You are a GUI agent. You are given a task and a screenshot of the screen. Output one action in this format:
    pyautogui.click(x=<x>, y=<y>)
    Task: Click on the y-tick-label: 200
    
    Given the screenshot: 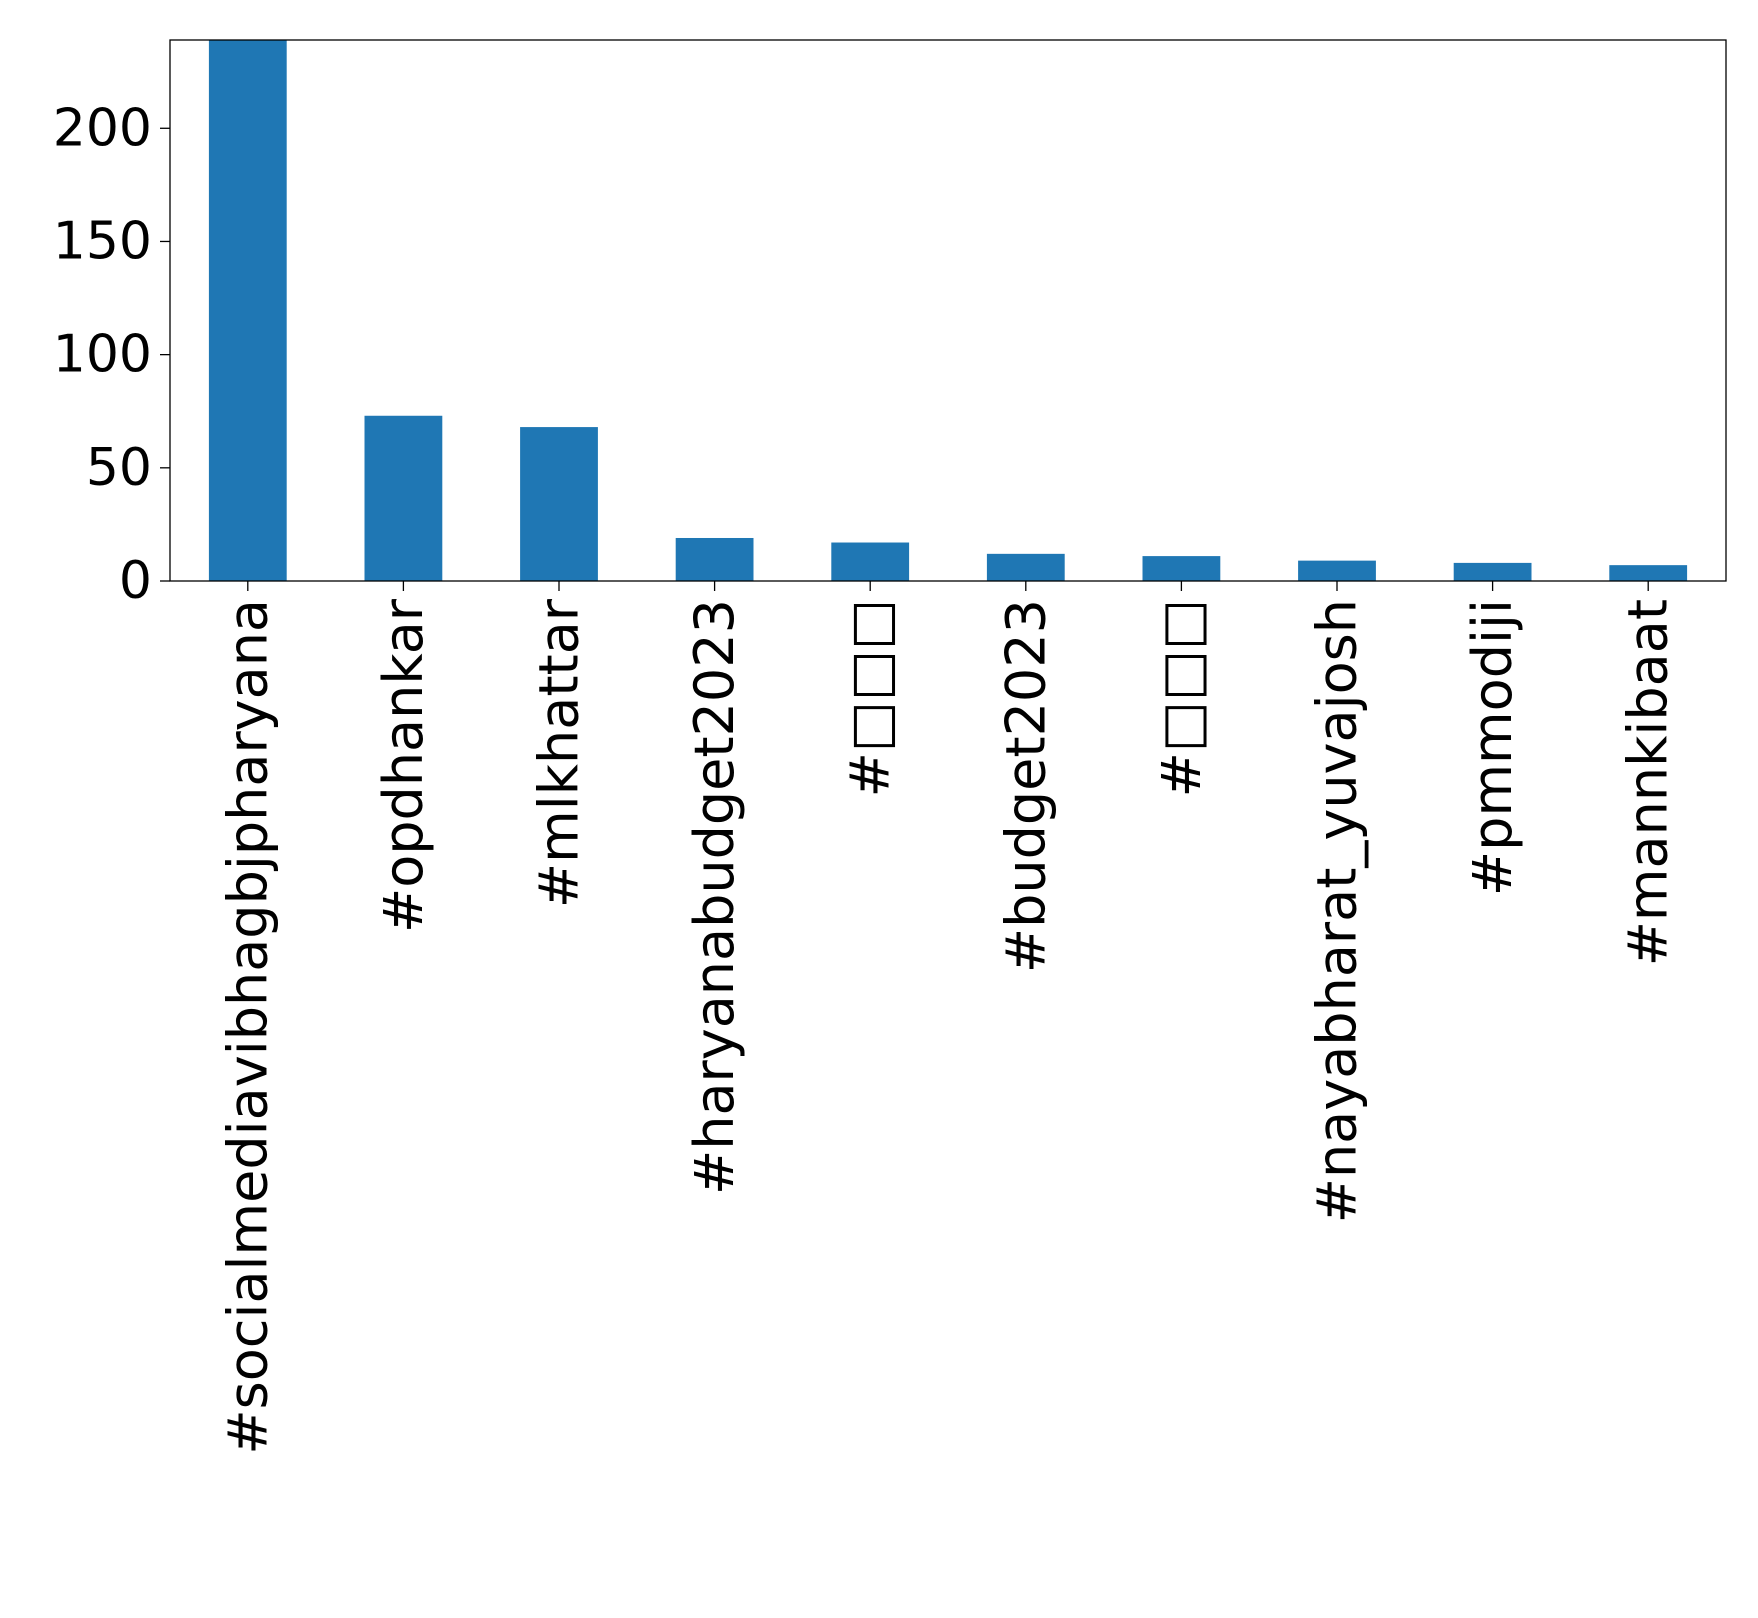 What is the action you would take?
    pyautogui.click(x=102, y=128)
    